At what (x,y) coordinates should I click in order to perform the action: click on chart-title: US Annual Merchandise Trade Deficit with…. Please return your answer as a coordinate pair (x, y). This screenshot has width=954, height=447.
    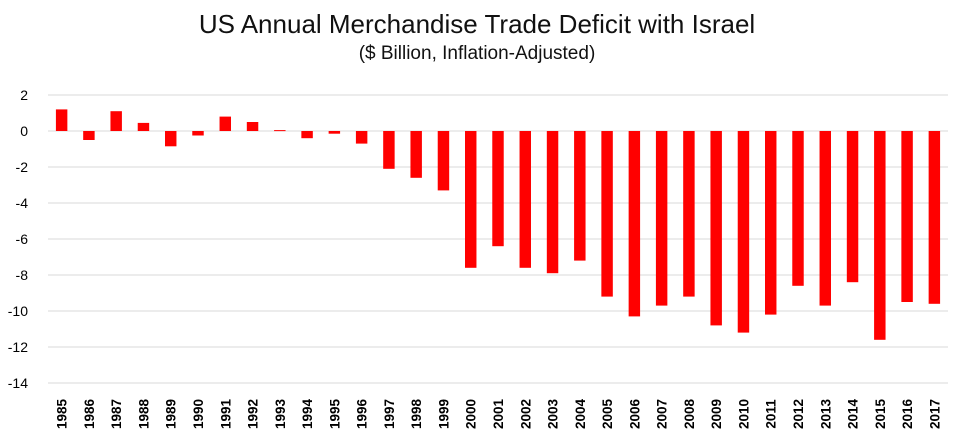
    Looking at the image, I should click on (477, 24).